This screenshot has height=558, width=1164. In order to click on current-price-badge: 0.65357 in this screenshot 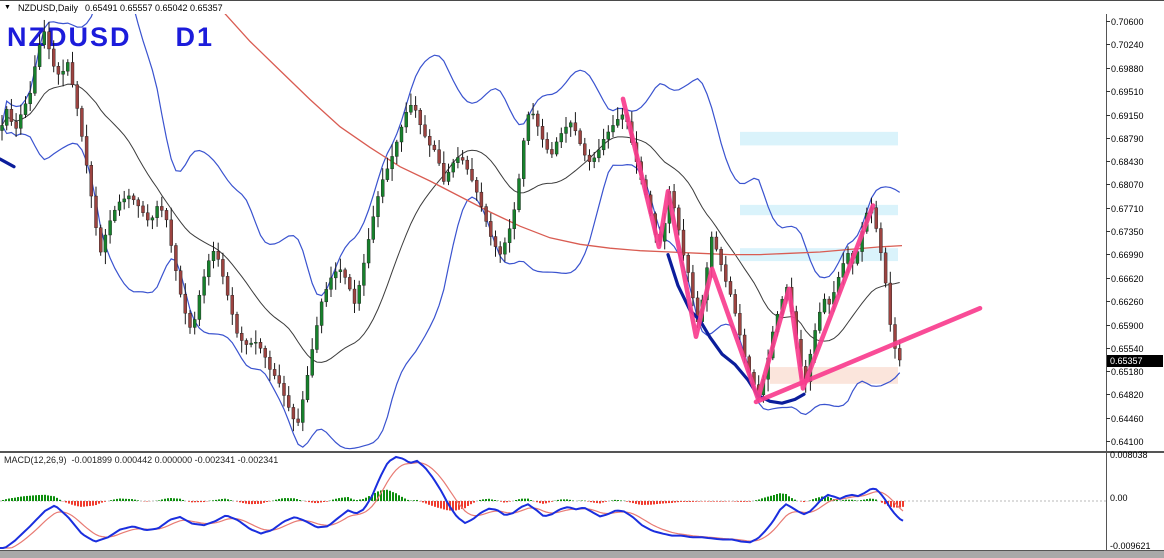, I will do `click(1135, 360)`.